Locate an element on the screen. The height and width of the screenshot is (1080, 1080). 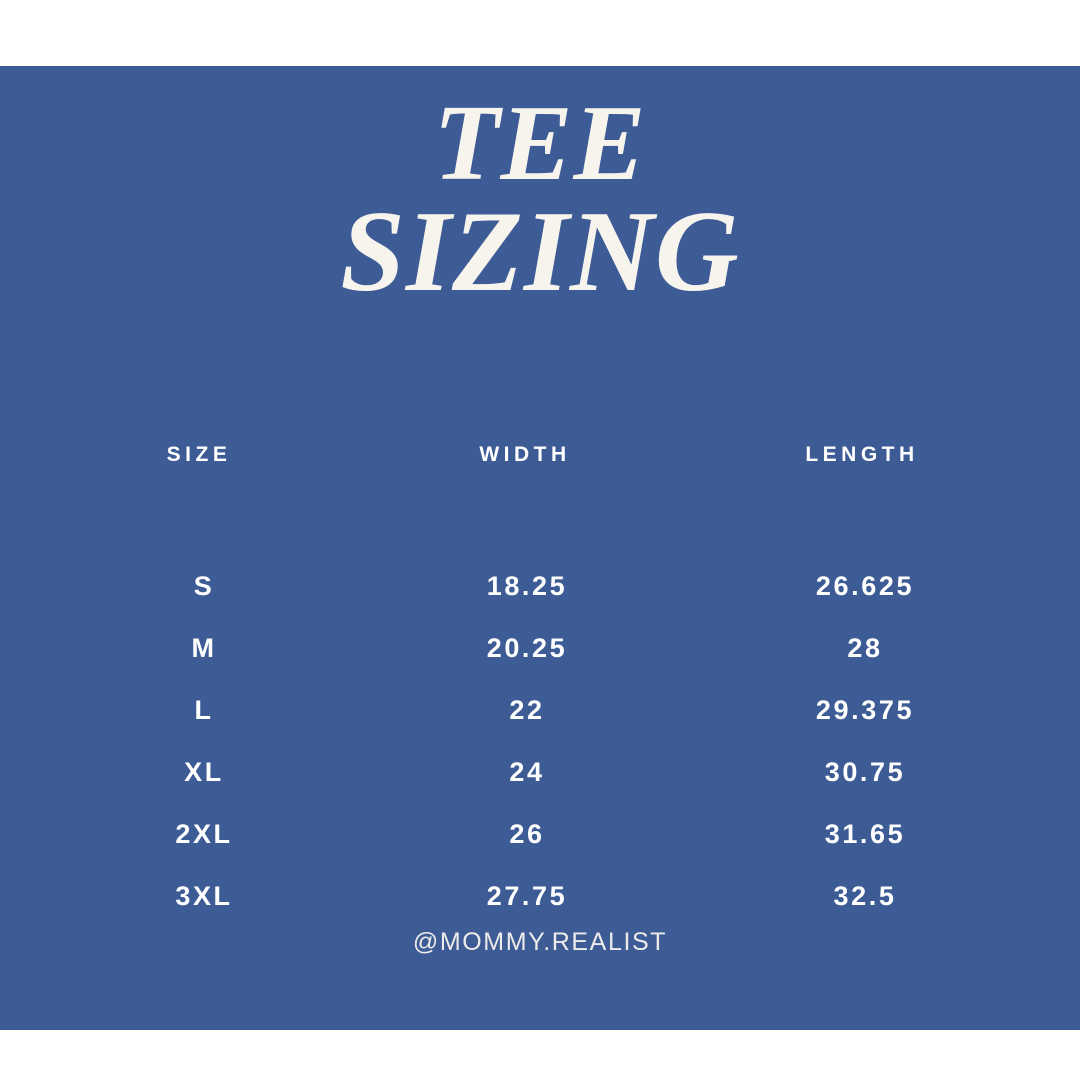
table-row: L 22 29.375 is located at coordinates (540, 721).